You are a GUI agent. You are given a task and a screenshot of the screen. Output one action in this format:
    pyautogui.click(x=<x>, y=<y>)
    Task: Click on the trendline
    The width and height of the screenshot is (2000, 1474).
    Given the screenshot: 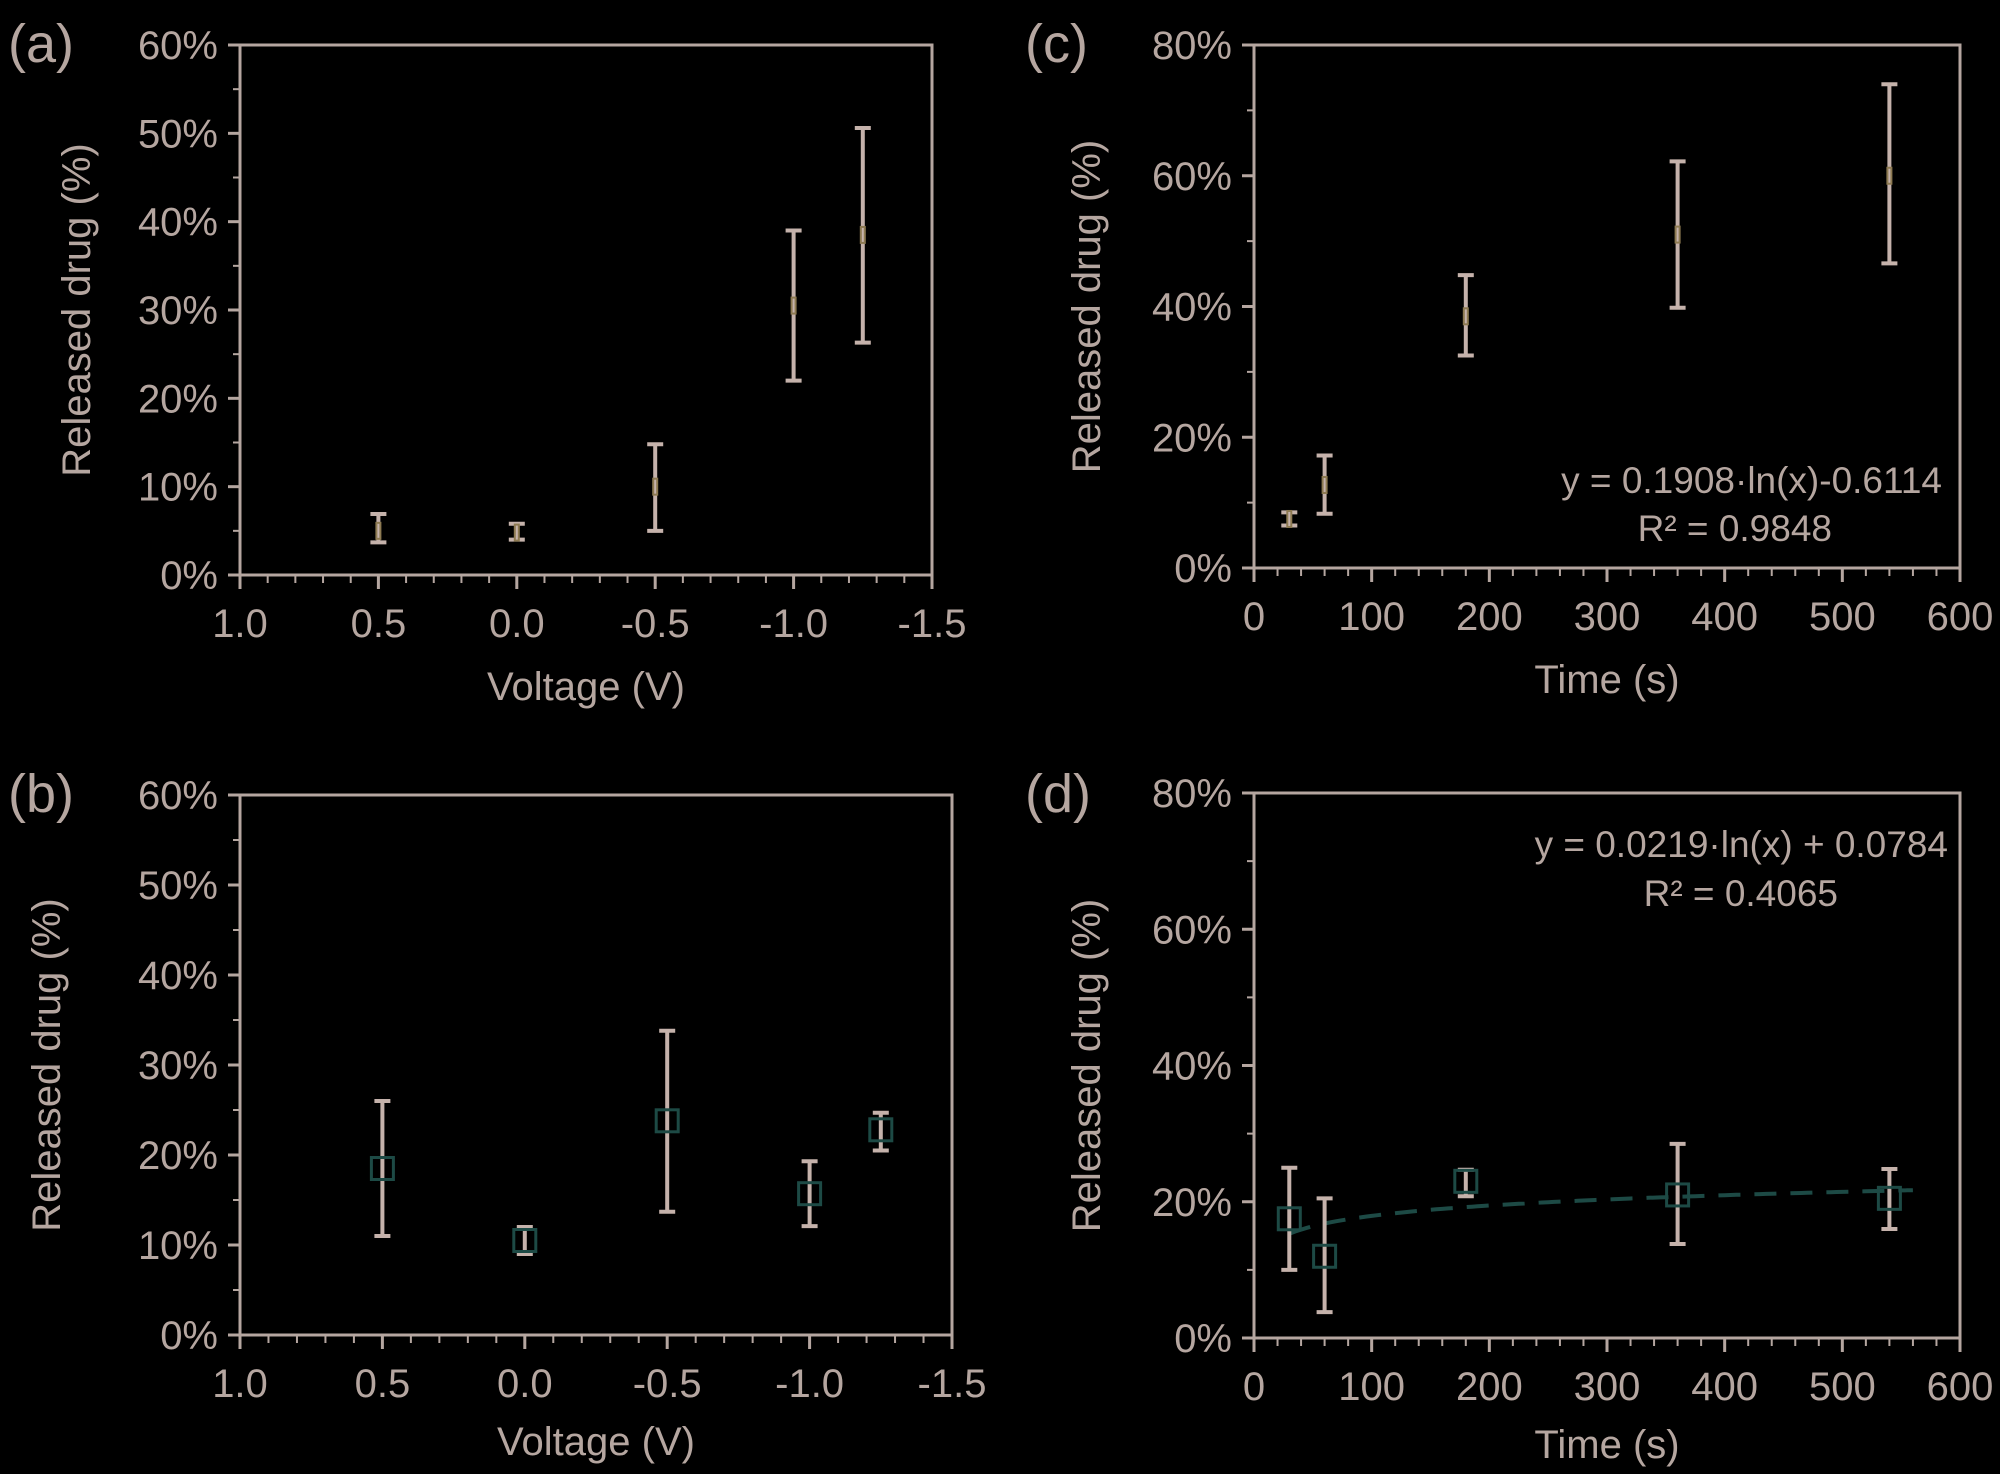 What is the action you would take?
    pyautogui.click(x=1600, y=1212)
    